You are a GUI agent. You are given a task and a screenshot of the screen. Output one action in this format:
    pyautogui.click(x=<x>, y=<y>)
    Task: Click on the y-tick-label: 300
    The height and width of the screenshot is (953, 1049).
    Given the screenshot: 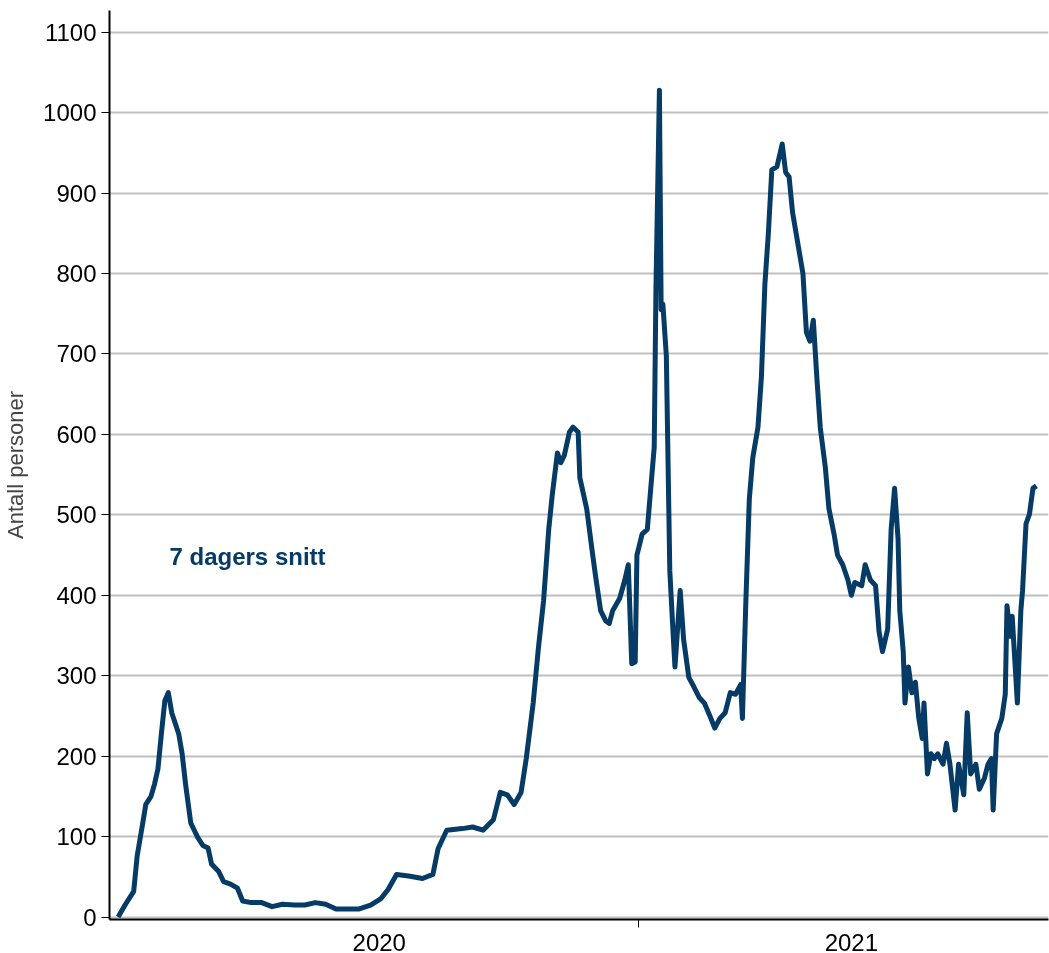 What is the action you would take?
    pyautogui.click(x=76, y=676)
    